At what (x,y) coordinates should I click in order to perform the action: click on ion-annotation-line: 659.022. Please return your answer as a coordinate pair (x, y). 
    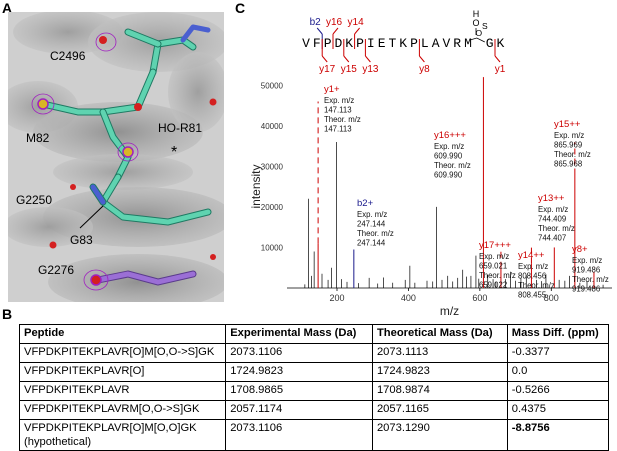
    Looking at the image, I should click on (493, 285).